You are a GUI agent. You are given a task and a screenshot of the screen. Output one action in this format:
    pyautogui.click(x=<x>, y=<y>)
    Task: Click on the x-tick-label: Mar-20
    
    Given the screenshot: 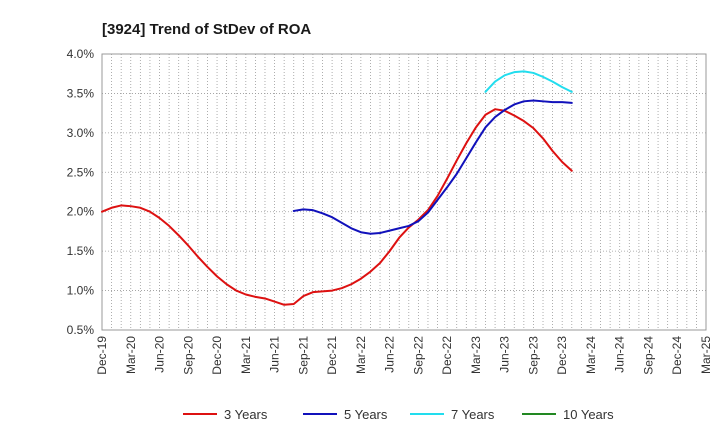 What is the action you would take?
    pyautogui.click(x=131, y=355)
    